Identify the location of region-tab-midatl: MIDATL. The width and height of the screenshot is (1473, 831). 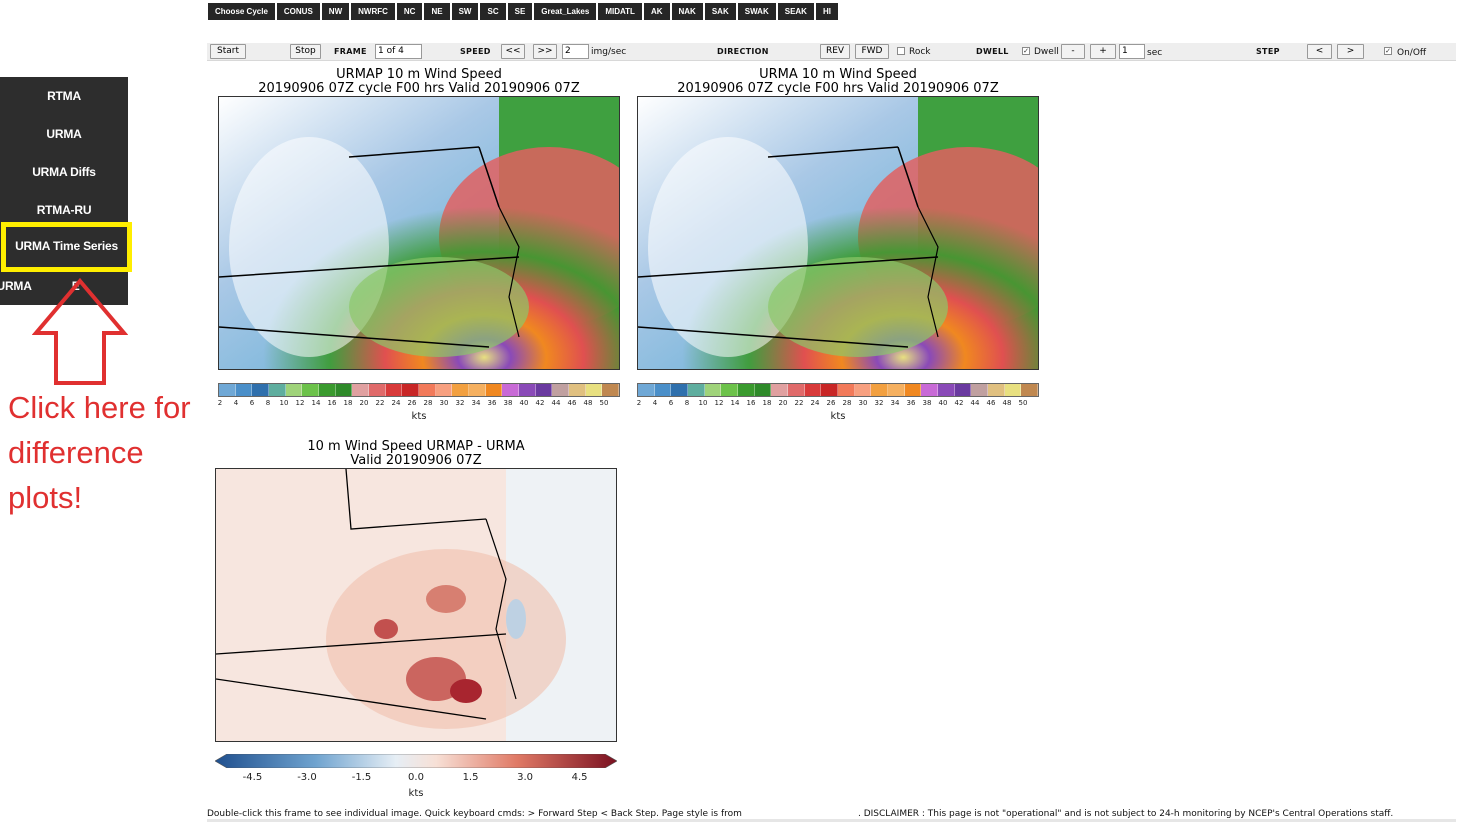
(621, 11).